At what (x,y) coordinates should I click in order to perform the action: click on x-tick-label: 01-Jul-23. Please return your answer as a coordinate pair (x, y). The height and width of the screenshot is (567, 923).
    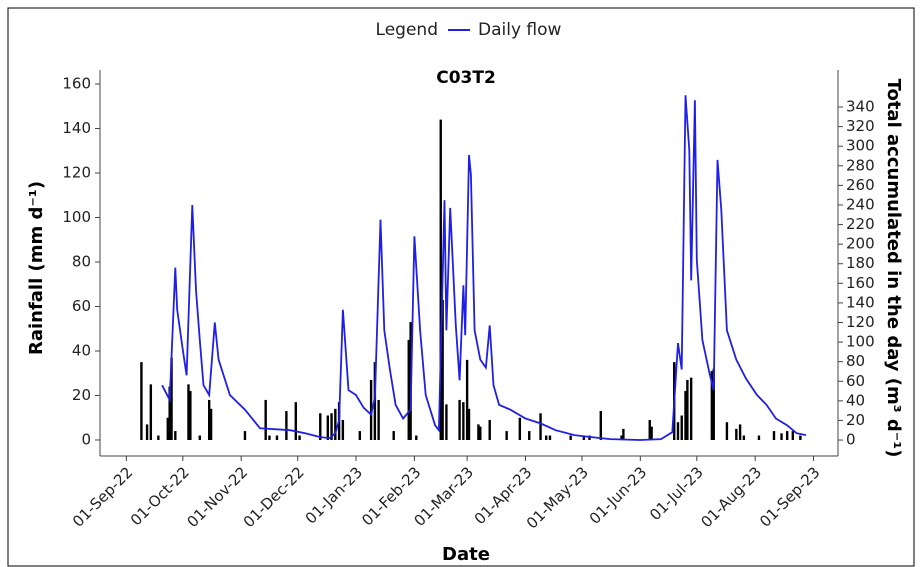
    Looking at the image, I should click on (676, 493).